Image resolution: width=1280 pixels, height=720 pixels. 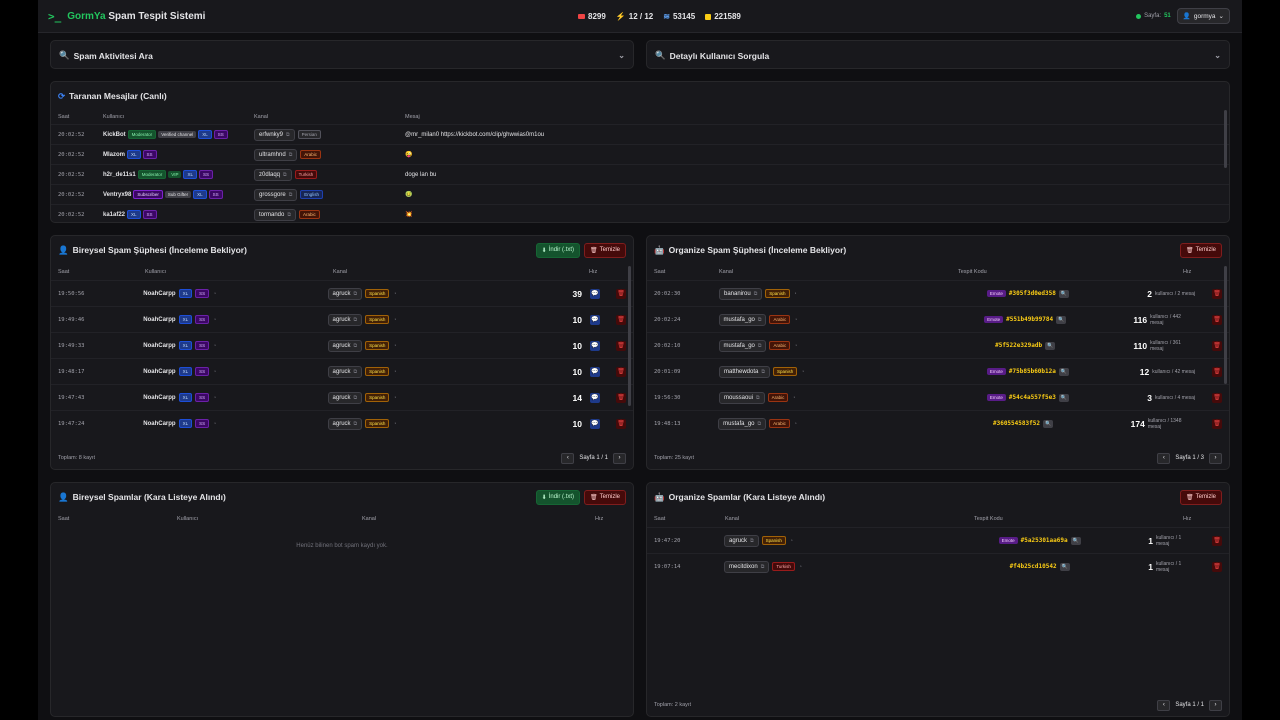 What do you see at coordinates (741, 293) in the screenshot?
I see `channel-chip: bananirou ⧉` at bounding box center [741, 293].